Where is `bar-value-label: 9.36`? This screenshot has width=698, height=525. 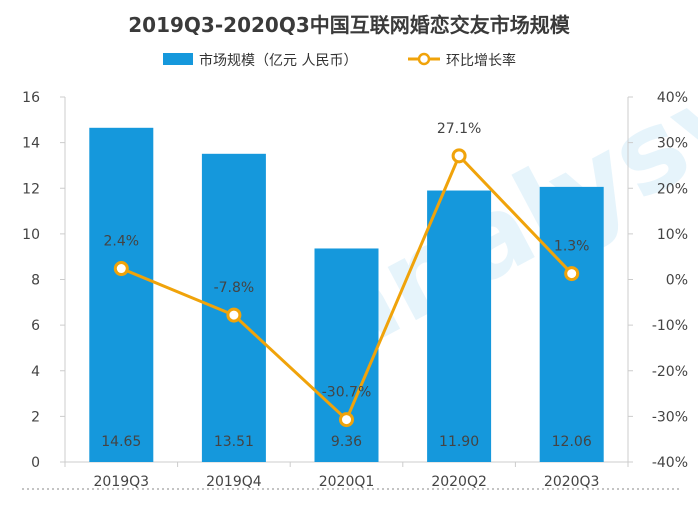
bar-value-label: 9.36 is located at coordinates (346, 442).